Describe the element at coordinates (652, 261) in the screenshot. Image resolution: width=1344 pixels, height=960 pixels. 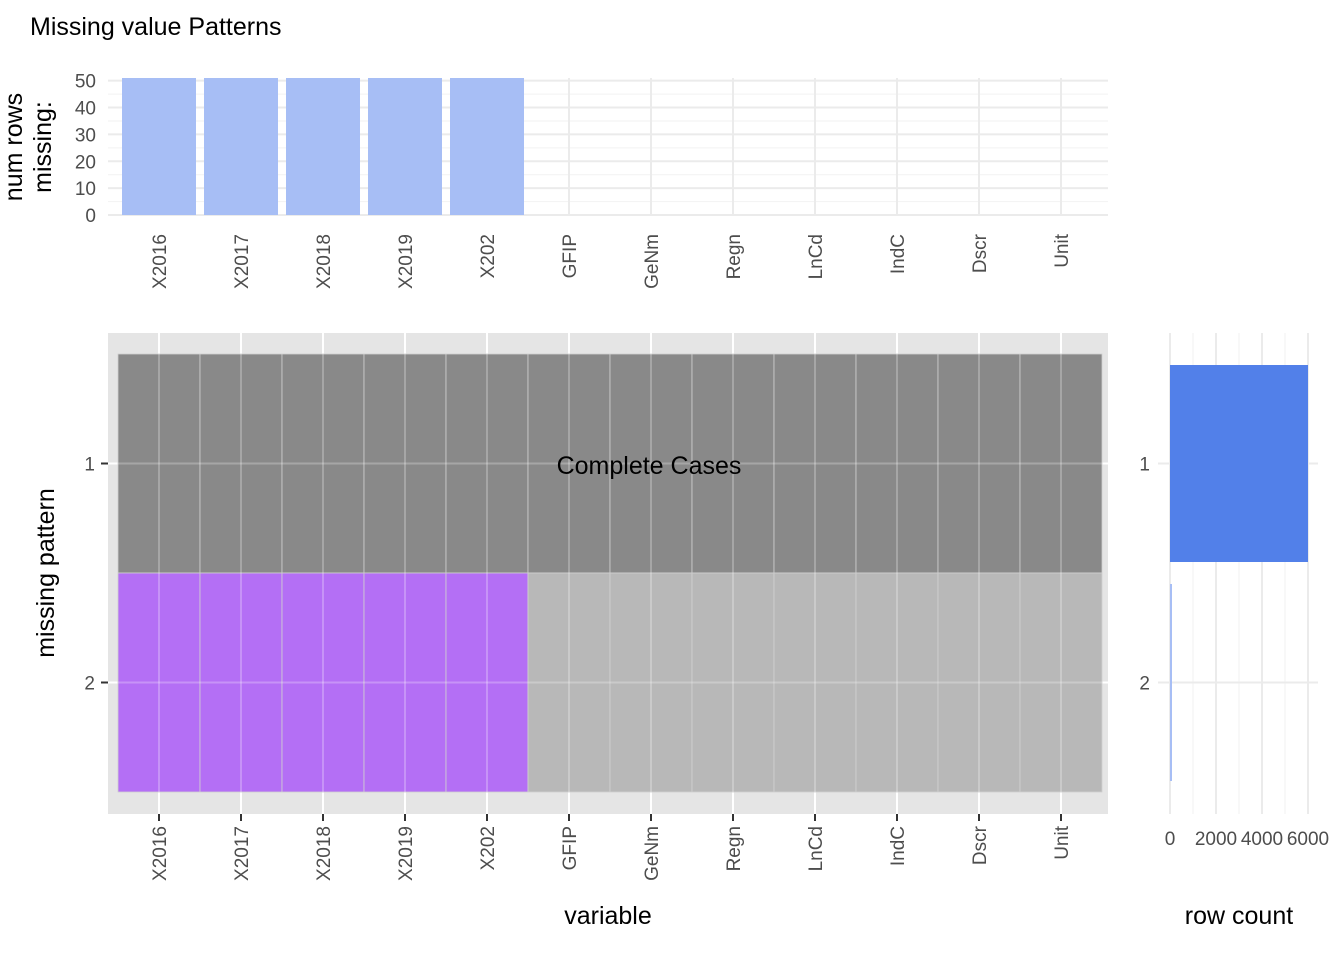
I see `top-x-tick-label: GeNm` at that location.